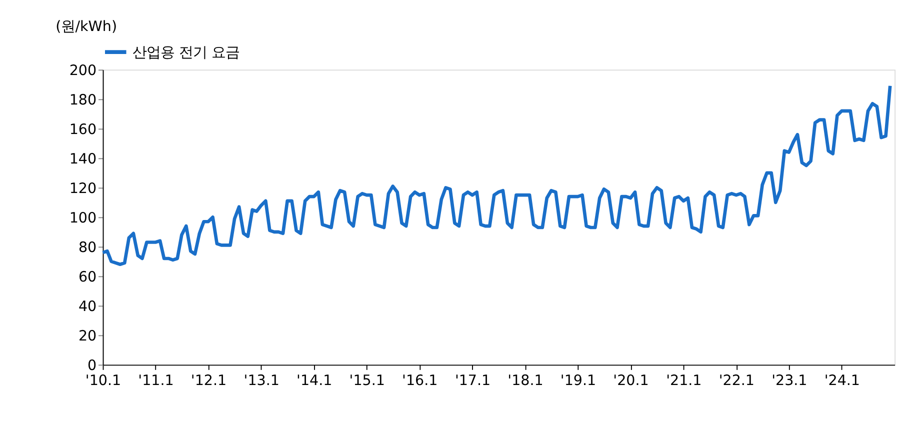  What do you see at coordinates (262, 381) in the screenshot?
I see `x-tick-label: '13.1` at bounding box center [262, 381].